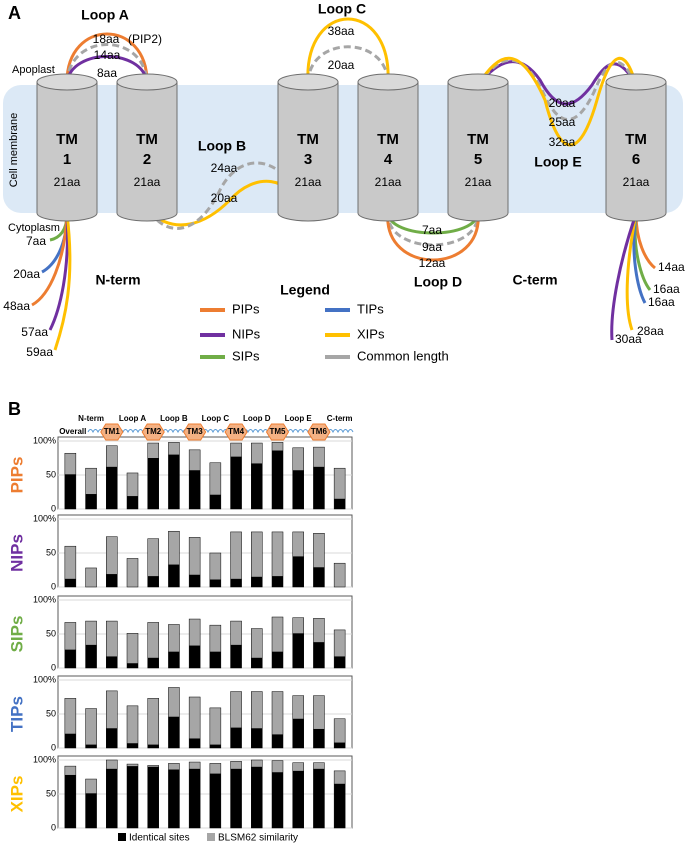 The width and height of the screenshot is (685, 845). What do you see at coordinates (34, 332) in the screenshot?
I see `loop-length: 57aa` at bounding box center [34, 332].